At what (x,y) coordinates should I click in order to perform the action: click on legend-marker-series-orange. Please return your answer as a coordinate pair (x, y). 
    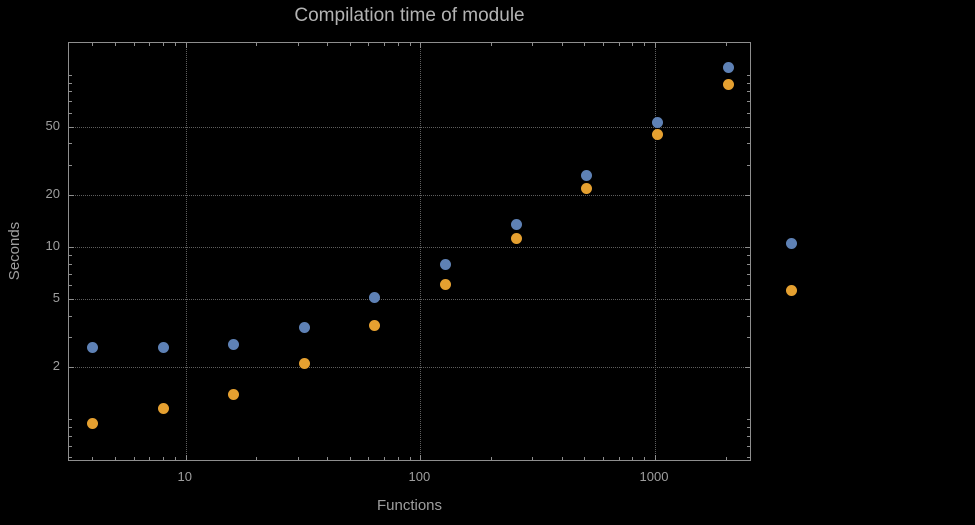
    Looking at the image, I should click on (791, 290).